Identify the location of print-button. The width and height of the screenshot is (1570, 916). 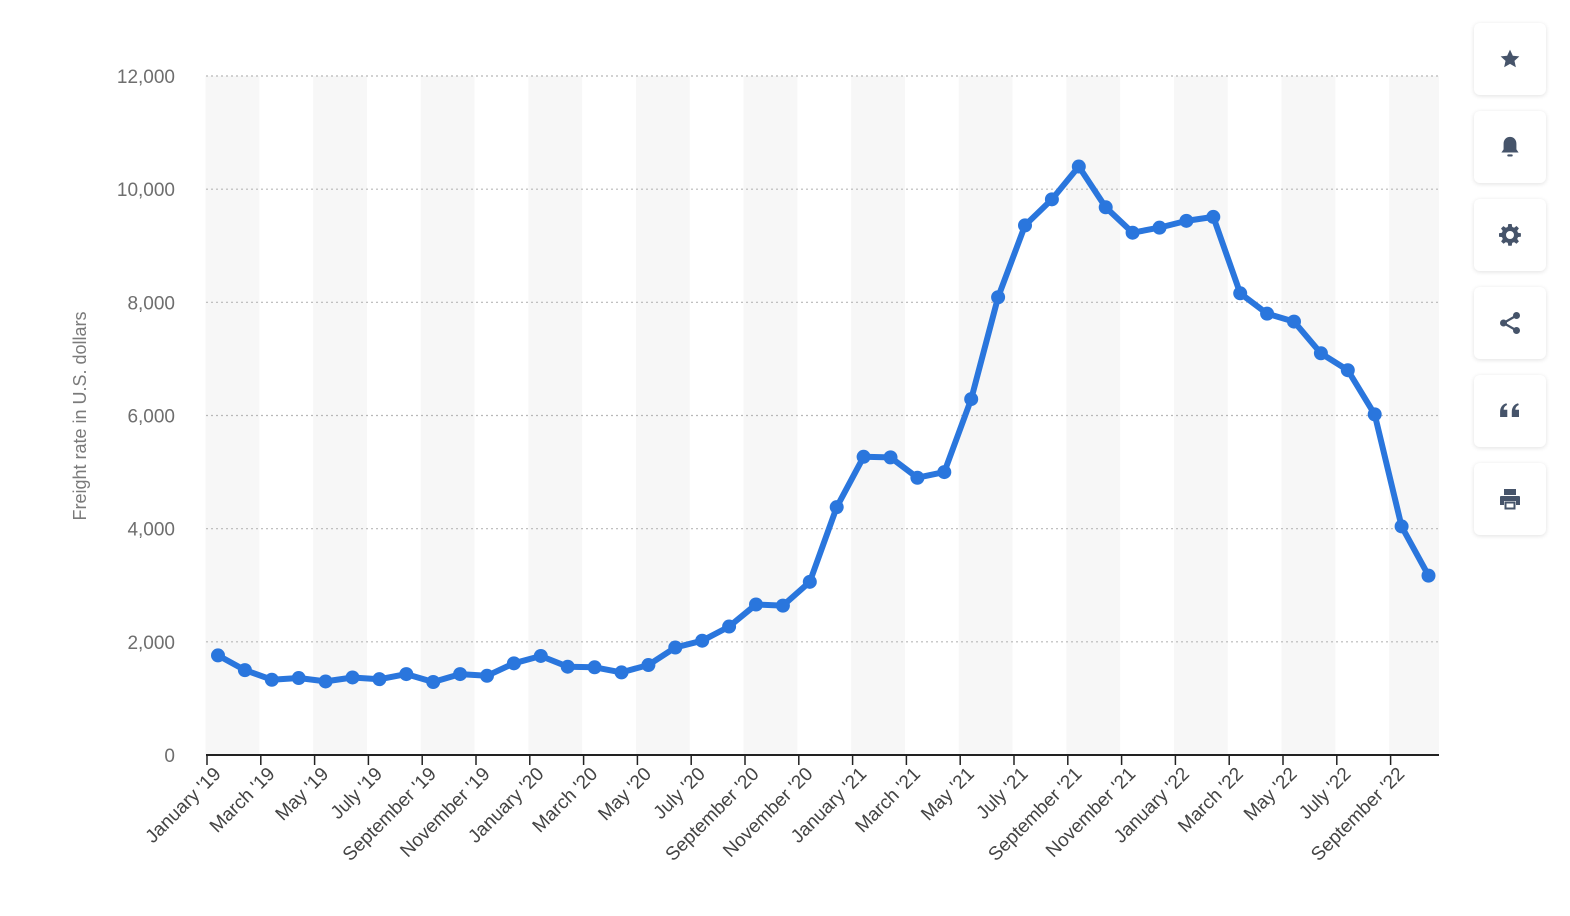
(1510, 499).